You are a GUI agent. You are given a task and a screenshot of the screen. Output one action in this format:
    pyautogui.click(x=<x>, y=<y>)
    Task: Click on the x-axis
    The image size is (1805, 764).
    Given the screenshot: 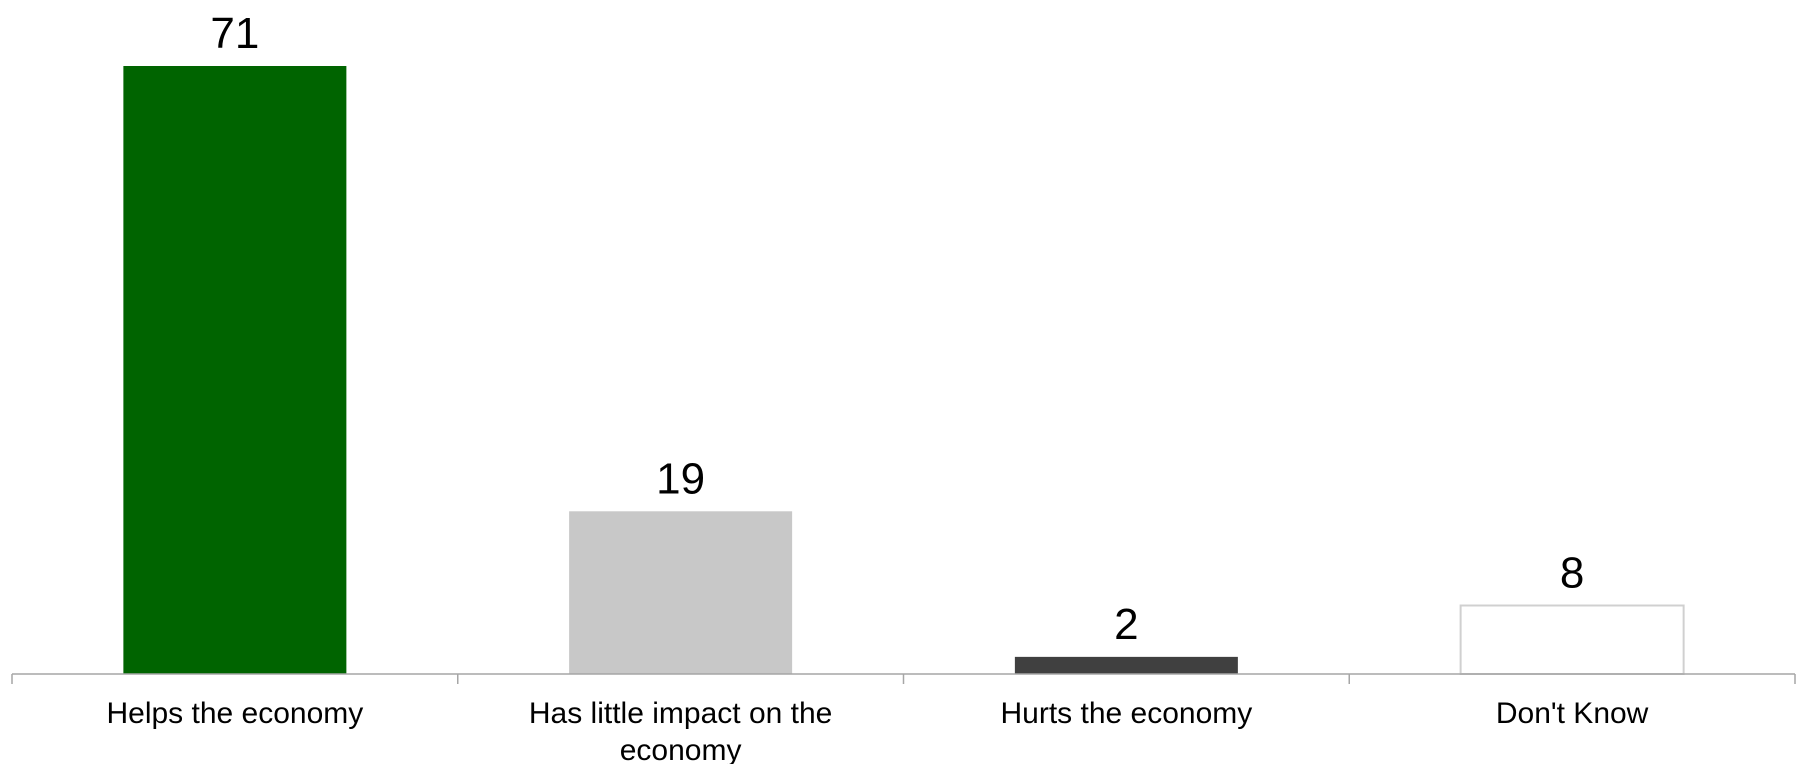 What is the action you would take?
    pyautogui.click(x=903, y=678)
    